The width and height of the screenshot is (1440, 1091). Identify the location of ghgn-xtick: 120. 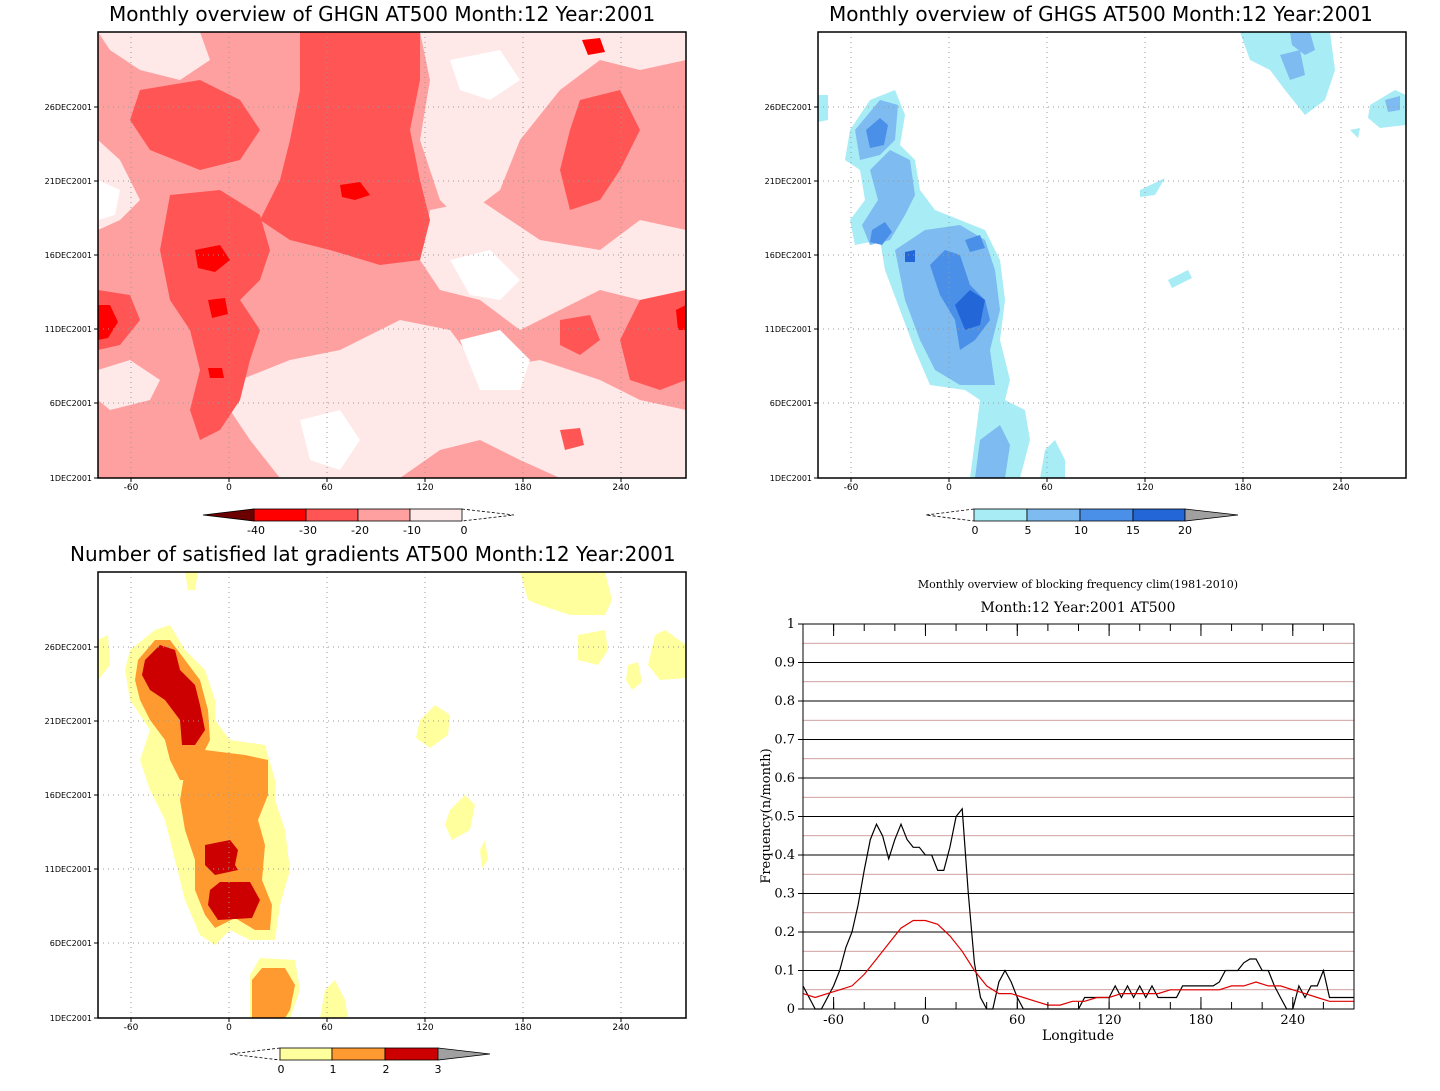
(424, 488).